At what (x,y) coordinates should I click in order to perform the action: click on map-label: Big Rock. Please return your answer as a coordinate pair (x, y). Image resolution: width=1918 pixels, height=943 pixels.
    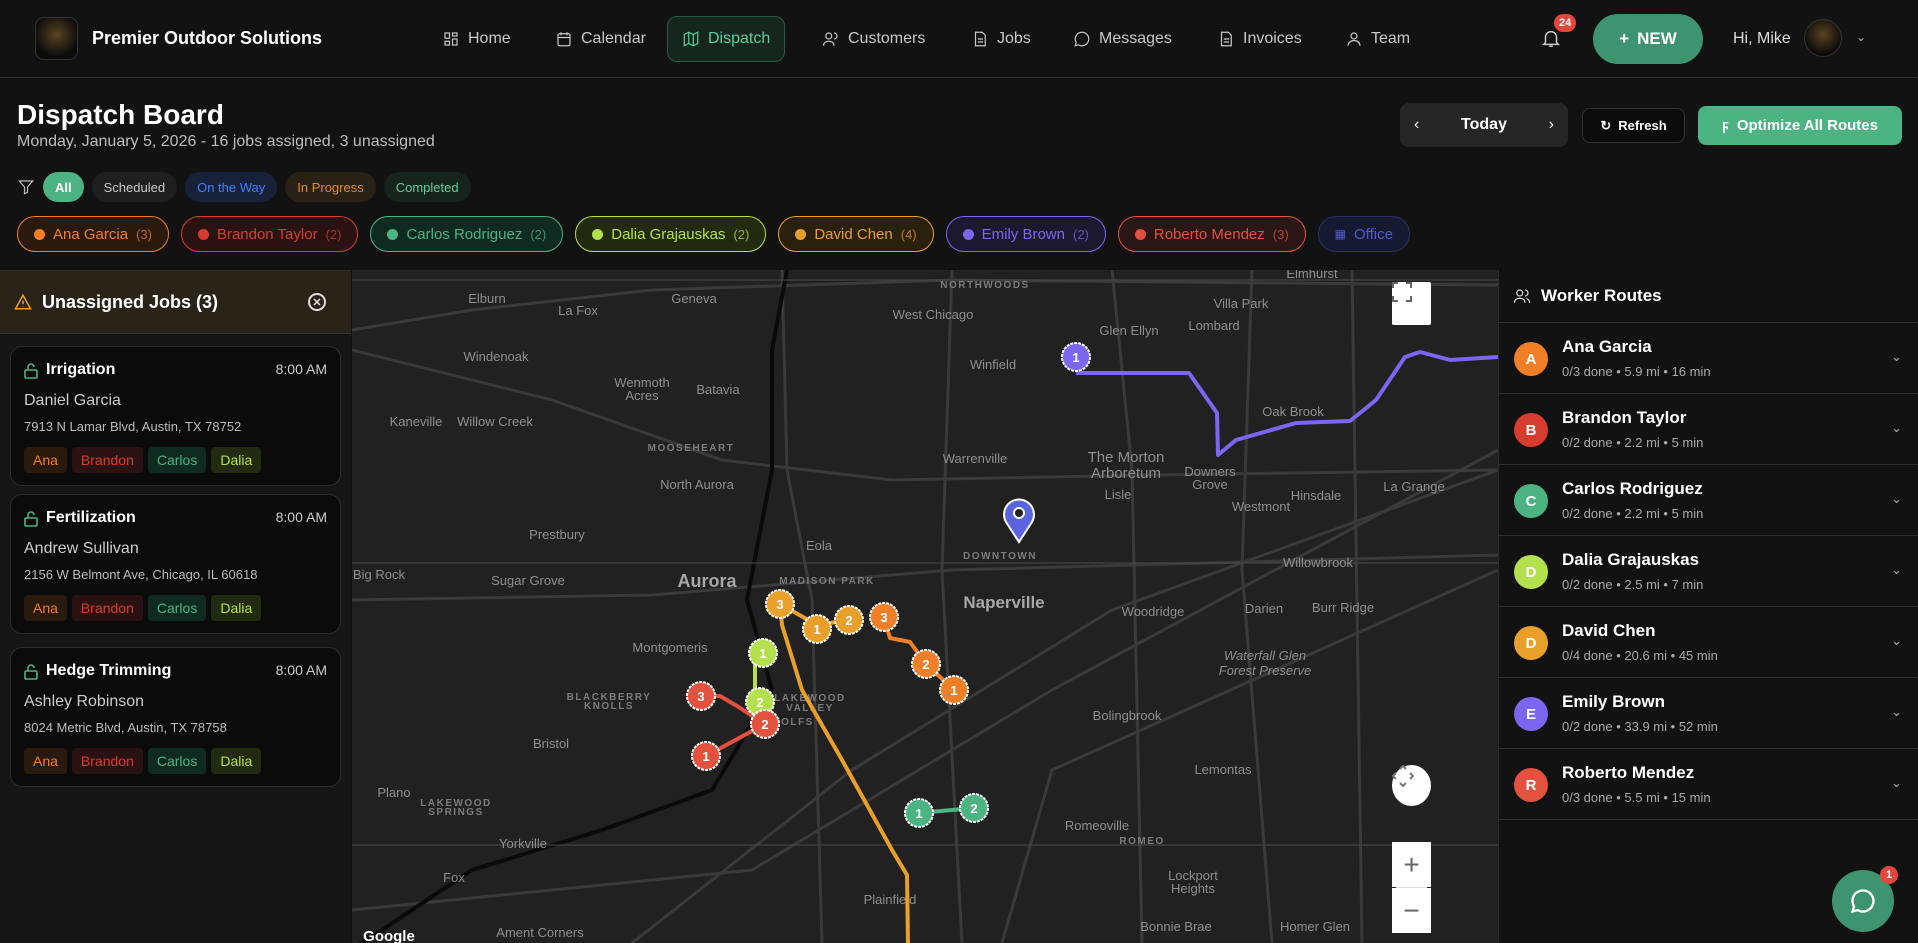
    Looking at the image, I should click on (379, 574).